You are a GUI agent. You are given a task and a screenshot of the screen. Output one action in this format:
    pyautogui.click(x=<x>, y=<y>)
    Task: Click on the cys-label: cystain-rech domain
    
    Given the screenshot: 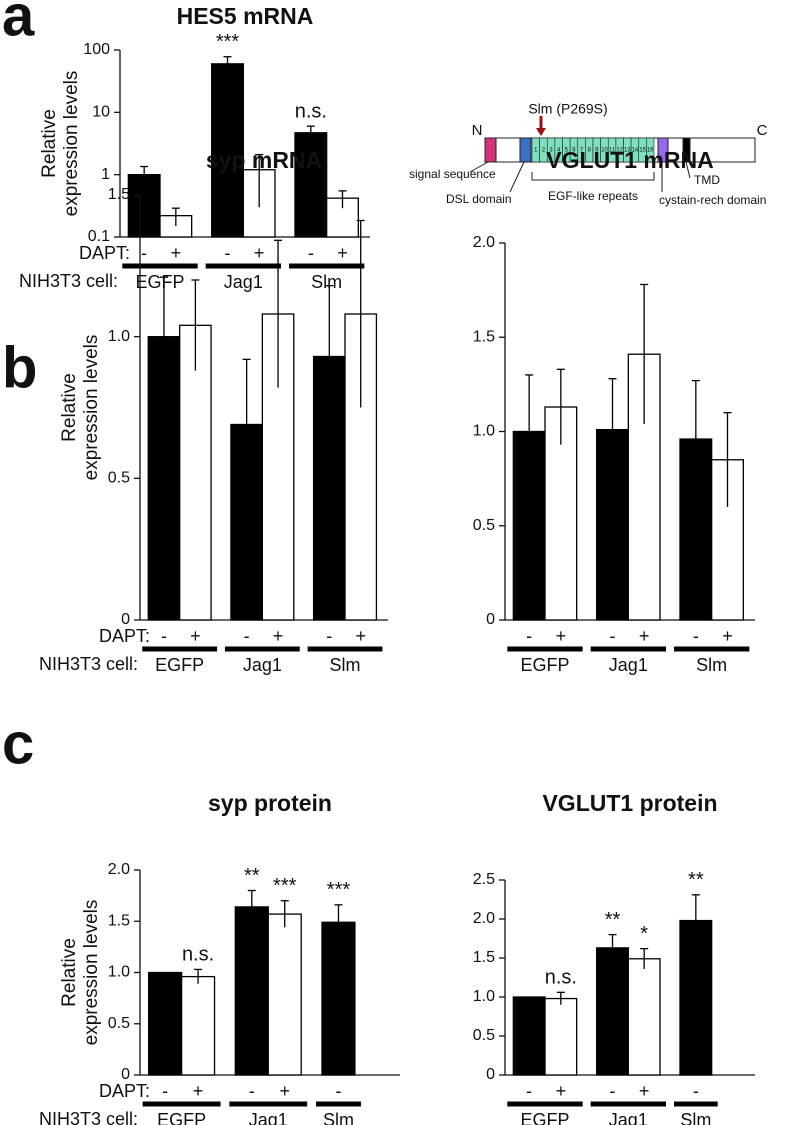 What is the action you would take?
    pyautogui.click(x=712, y=200)
    